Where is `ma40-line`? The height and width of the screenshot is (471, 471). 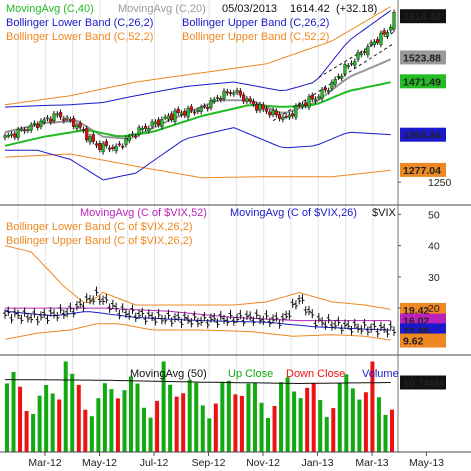 ma40-line is located at coordinates (197, 114).